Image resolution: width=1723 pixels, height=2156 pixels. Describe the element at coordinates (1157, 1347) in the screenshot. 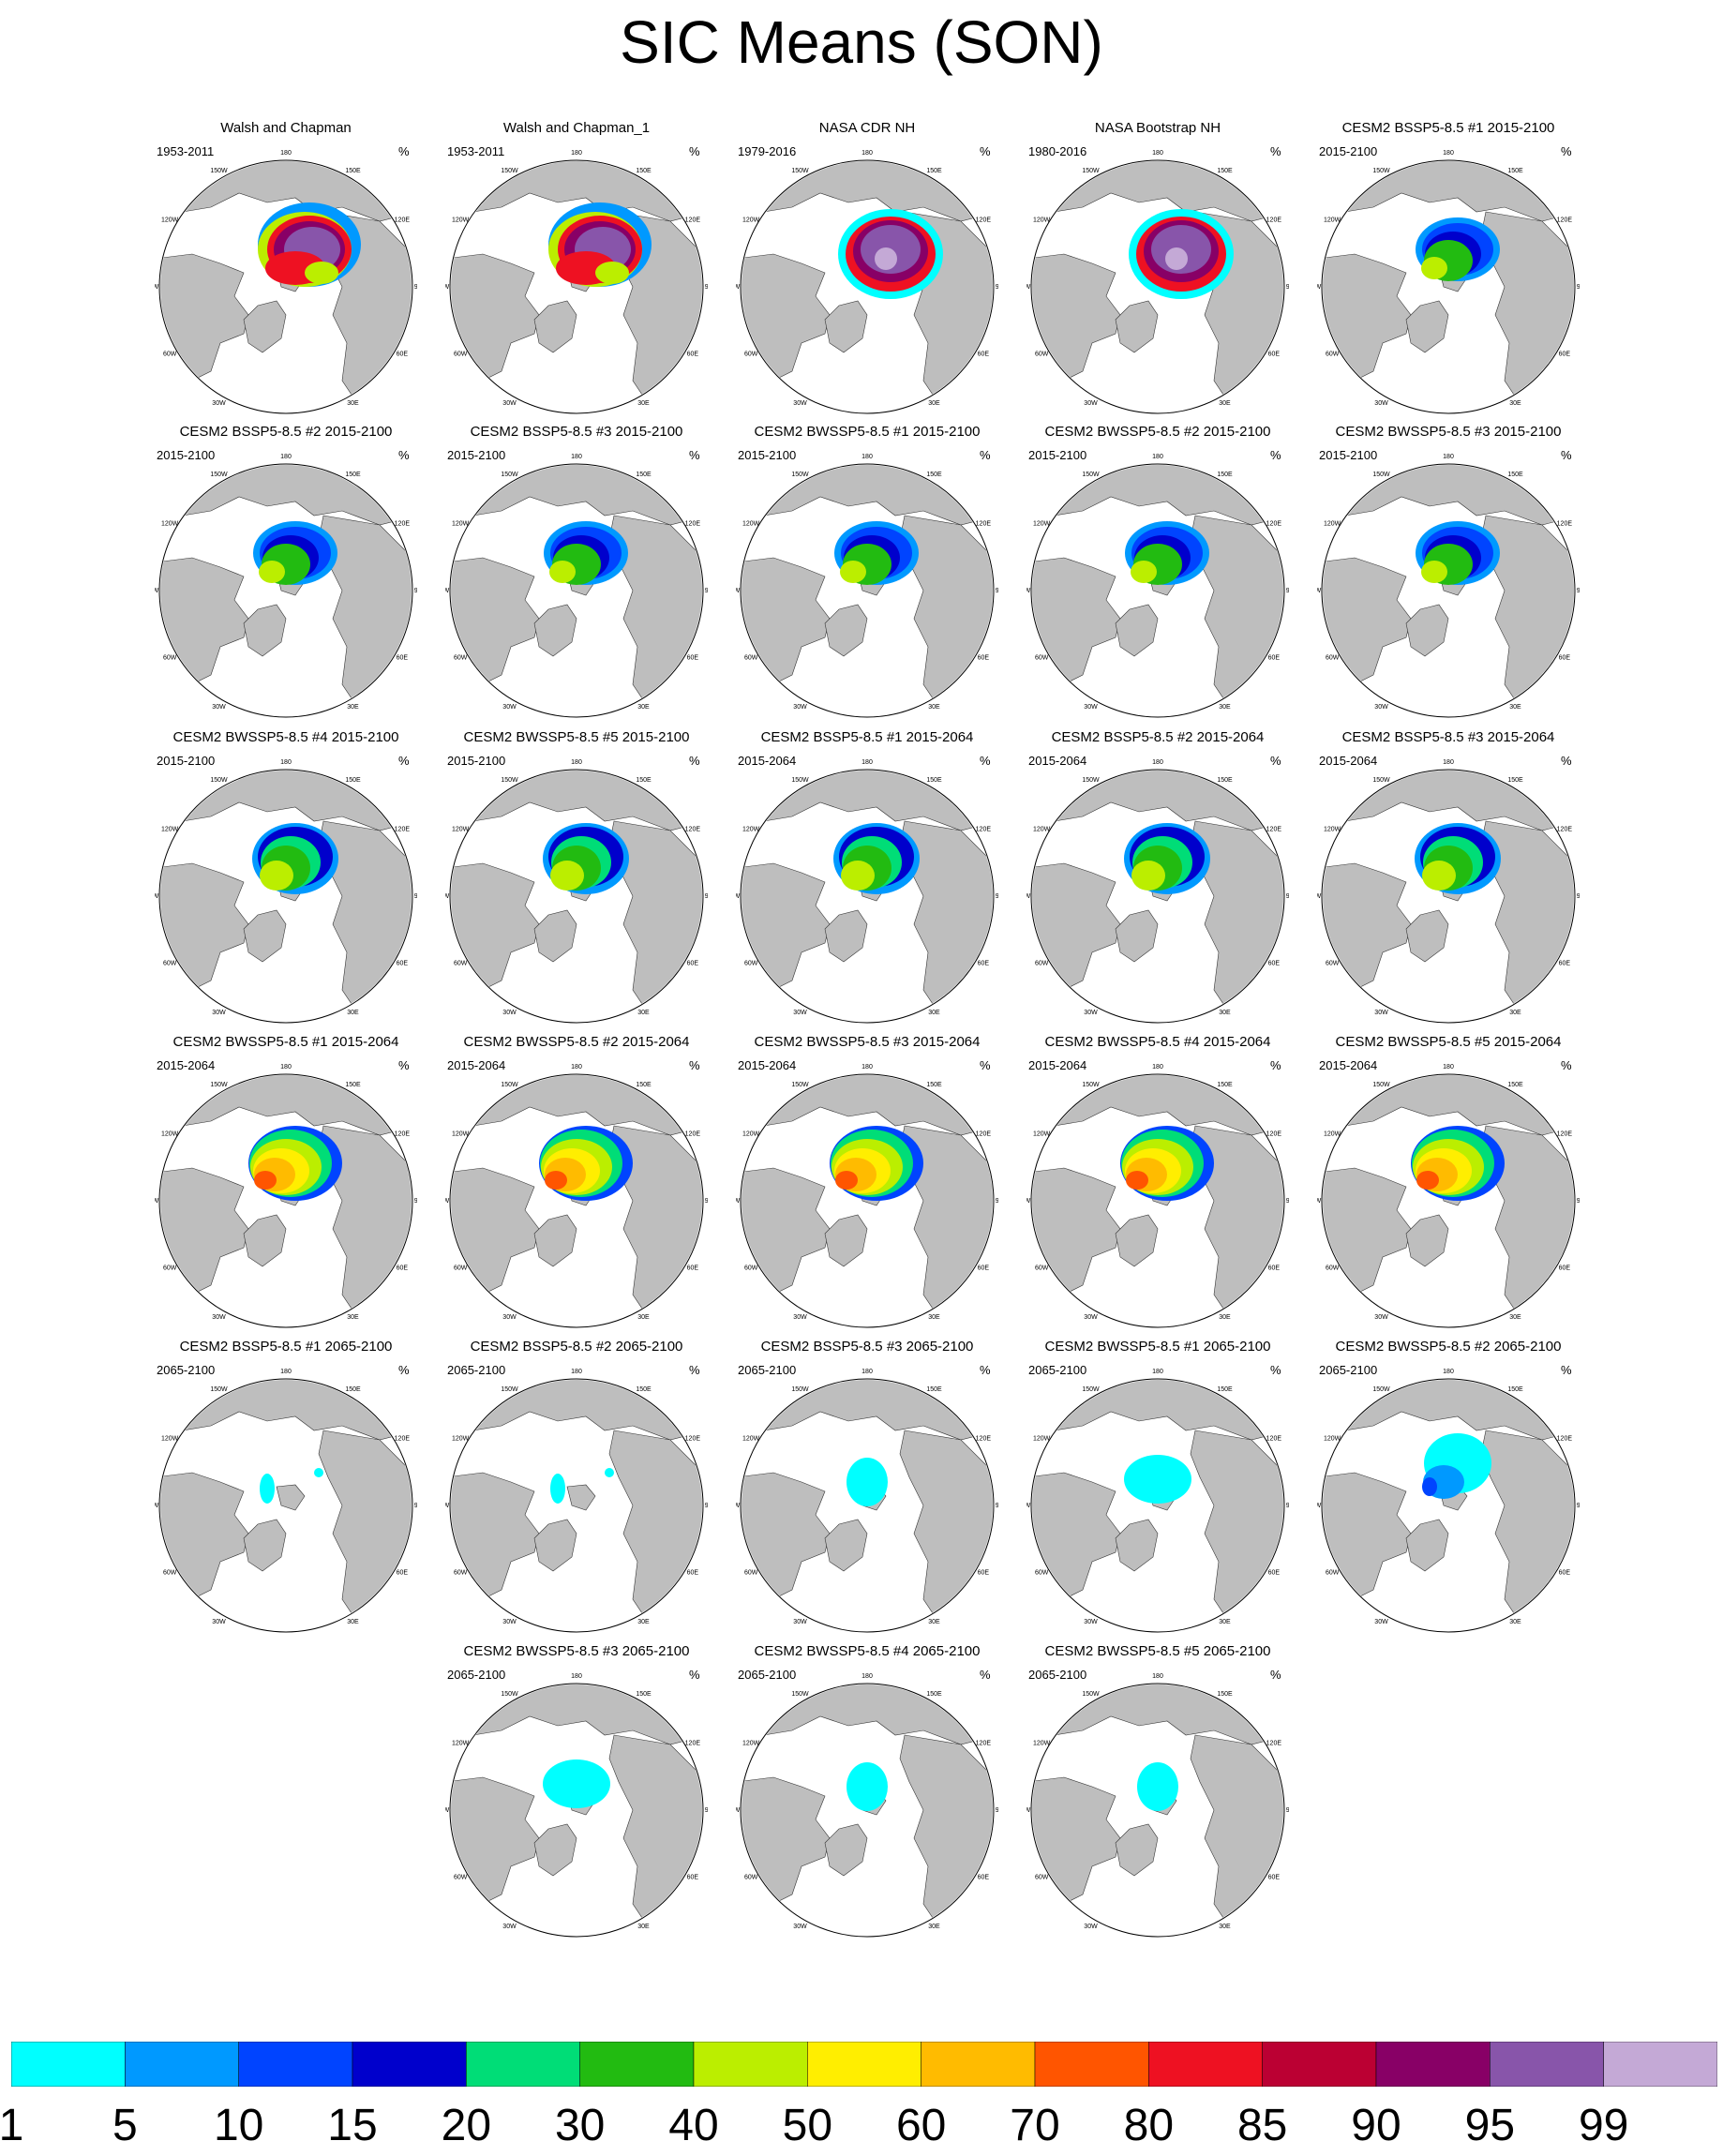

I see `panel-title: CESM2 BWSSP5-8.5 #1 2065-2100` at that location.